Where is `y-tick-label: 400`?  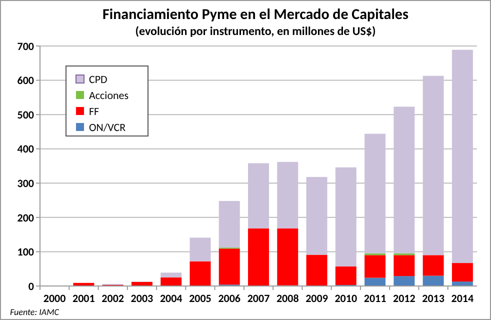
y-tick-label: 400 is located at coordinates (25, 149).